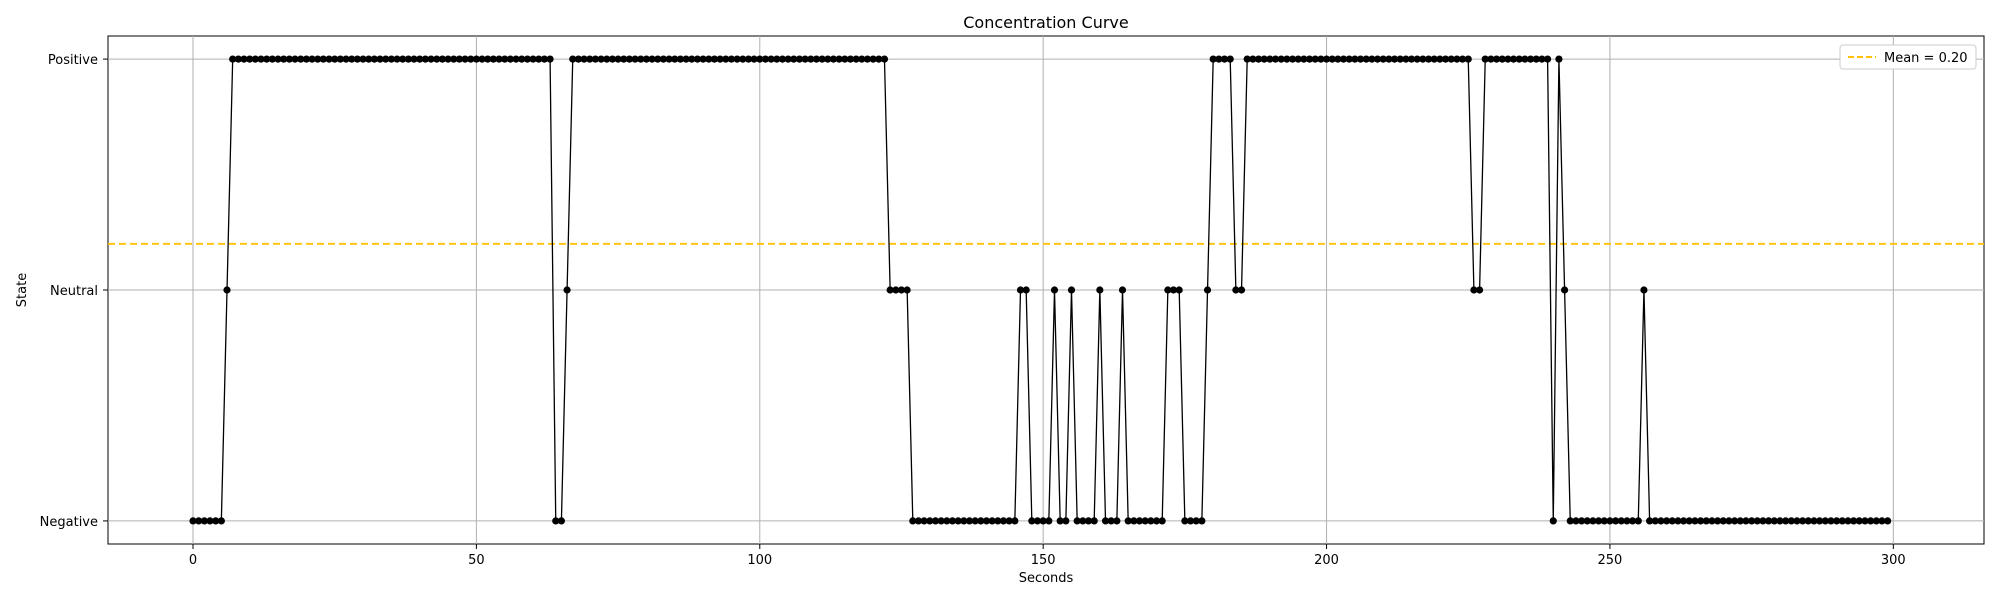  Describe the element at coordinates (1326, 560) in the screenshot. I see `x-tick-label: 200` at that location.